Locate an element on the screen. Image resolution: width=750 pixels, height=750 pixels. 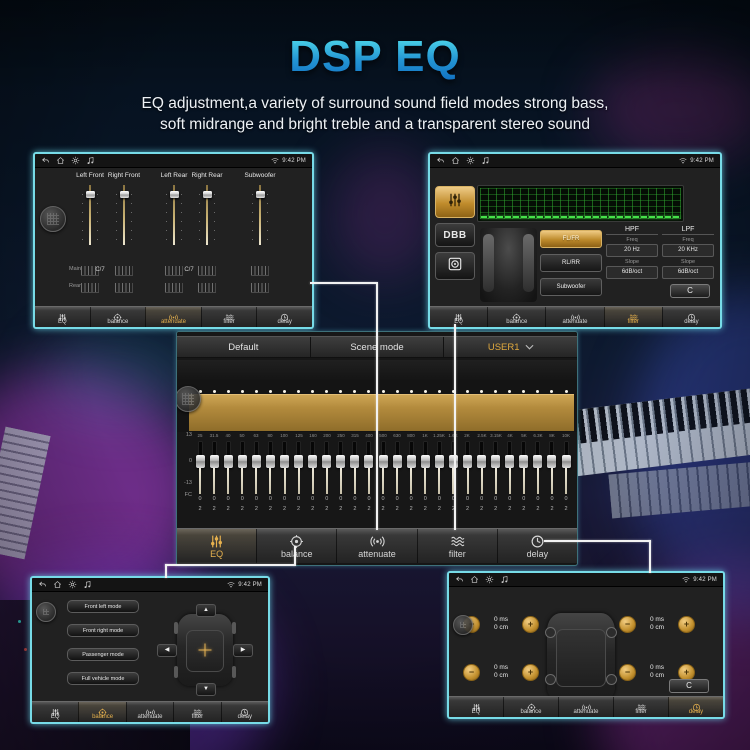
hpf-freq-value: 20 Hz is located at coordinates (632, 250).